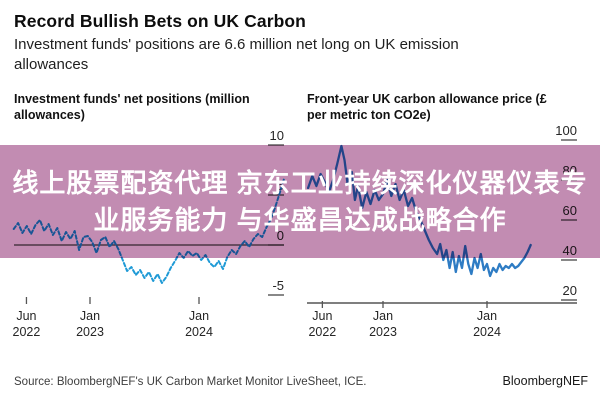 The image size is (600, 400). Describe the element at coordinates (383, 332) in the screenshot. I see `right-x-tick-label: 2023` at that location.